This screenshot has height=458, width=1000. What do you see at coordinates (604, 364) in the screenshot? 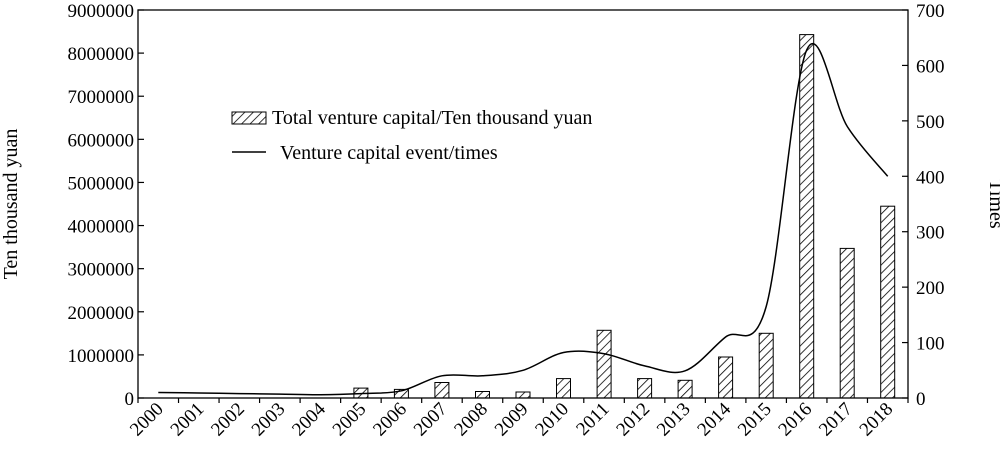
I see `bar-2011` at bounding box center [604, 364].